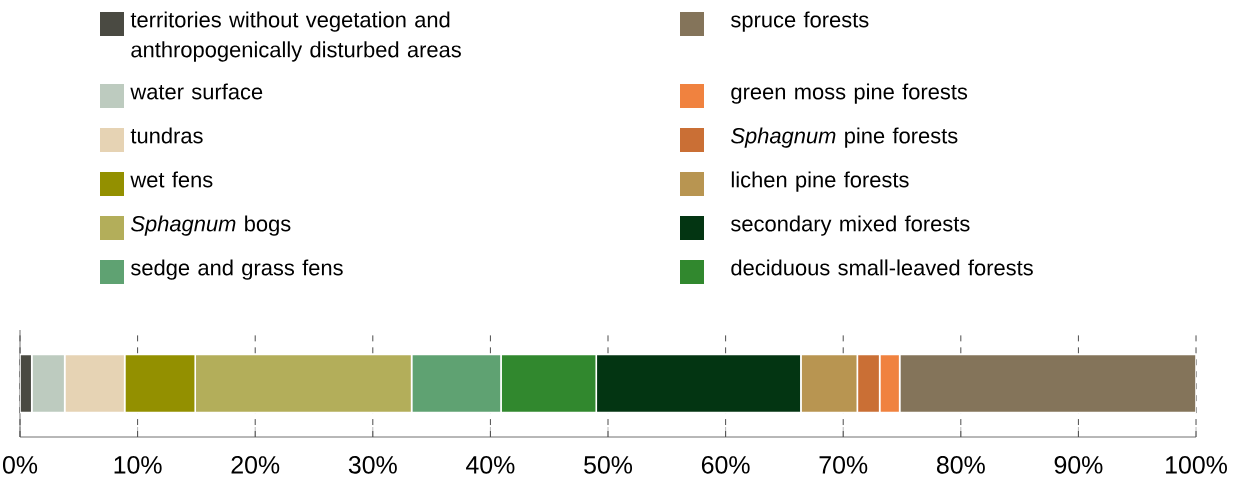 The image size is (1238, 495). I want to click on x-tick-label: 50%, so click(608, 465).